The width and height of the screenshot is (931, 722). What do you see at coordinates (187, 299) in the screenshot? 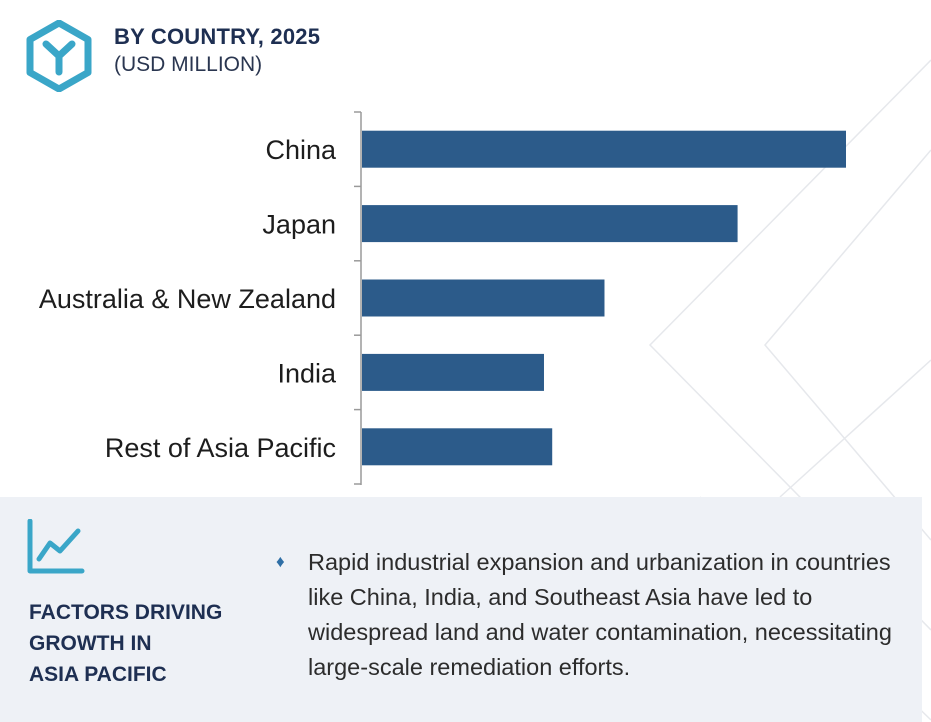
I see `category-label: Australia & New Zealand` at bounding box center [187, 299].